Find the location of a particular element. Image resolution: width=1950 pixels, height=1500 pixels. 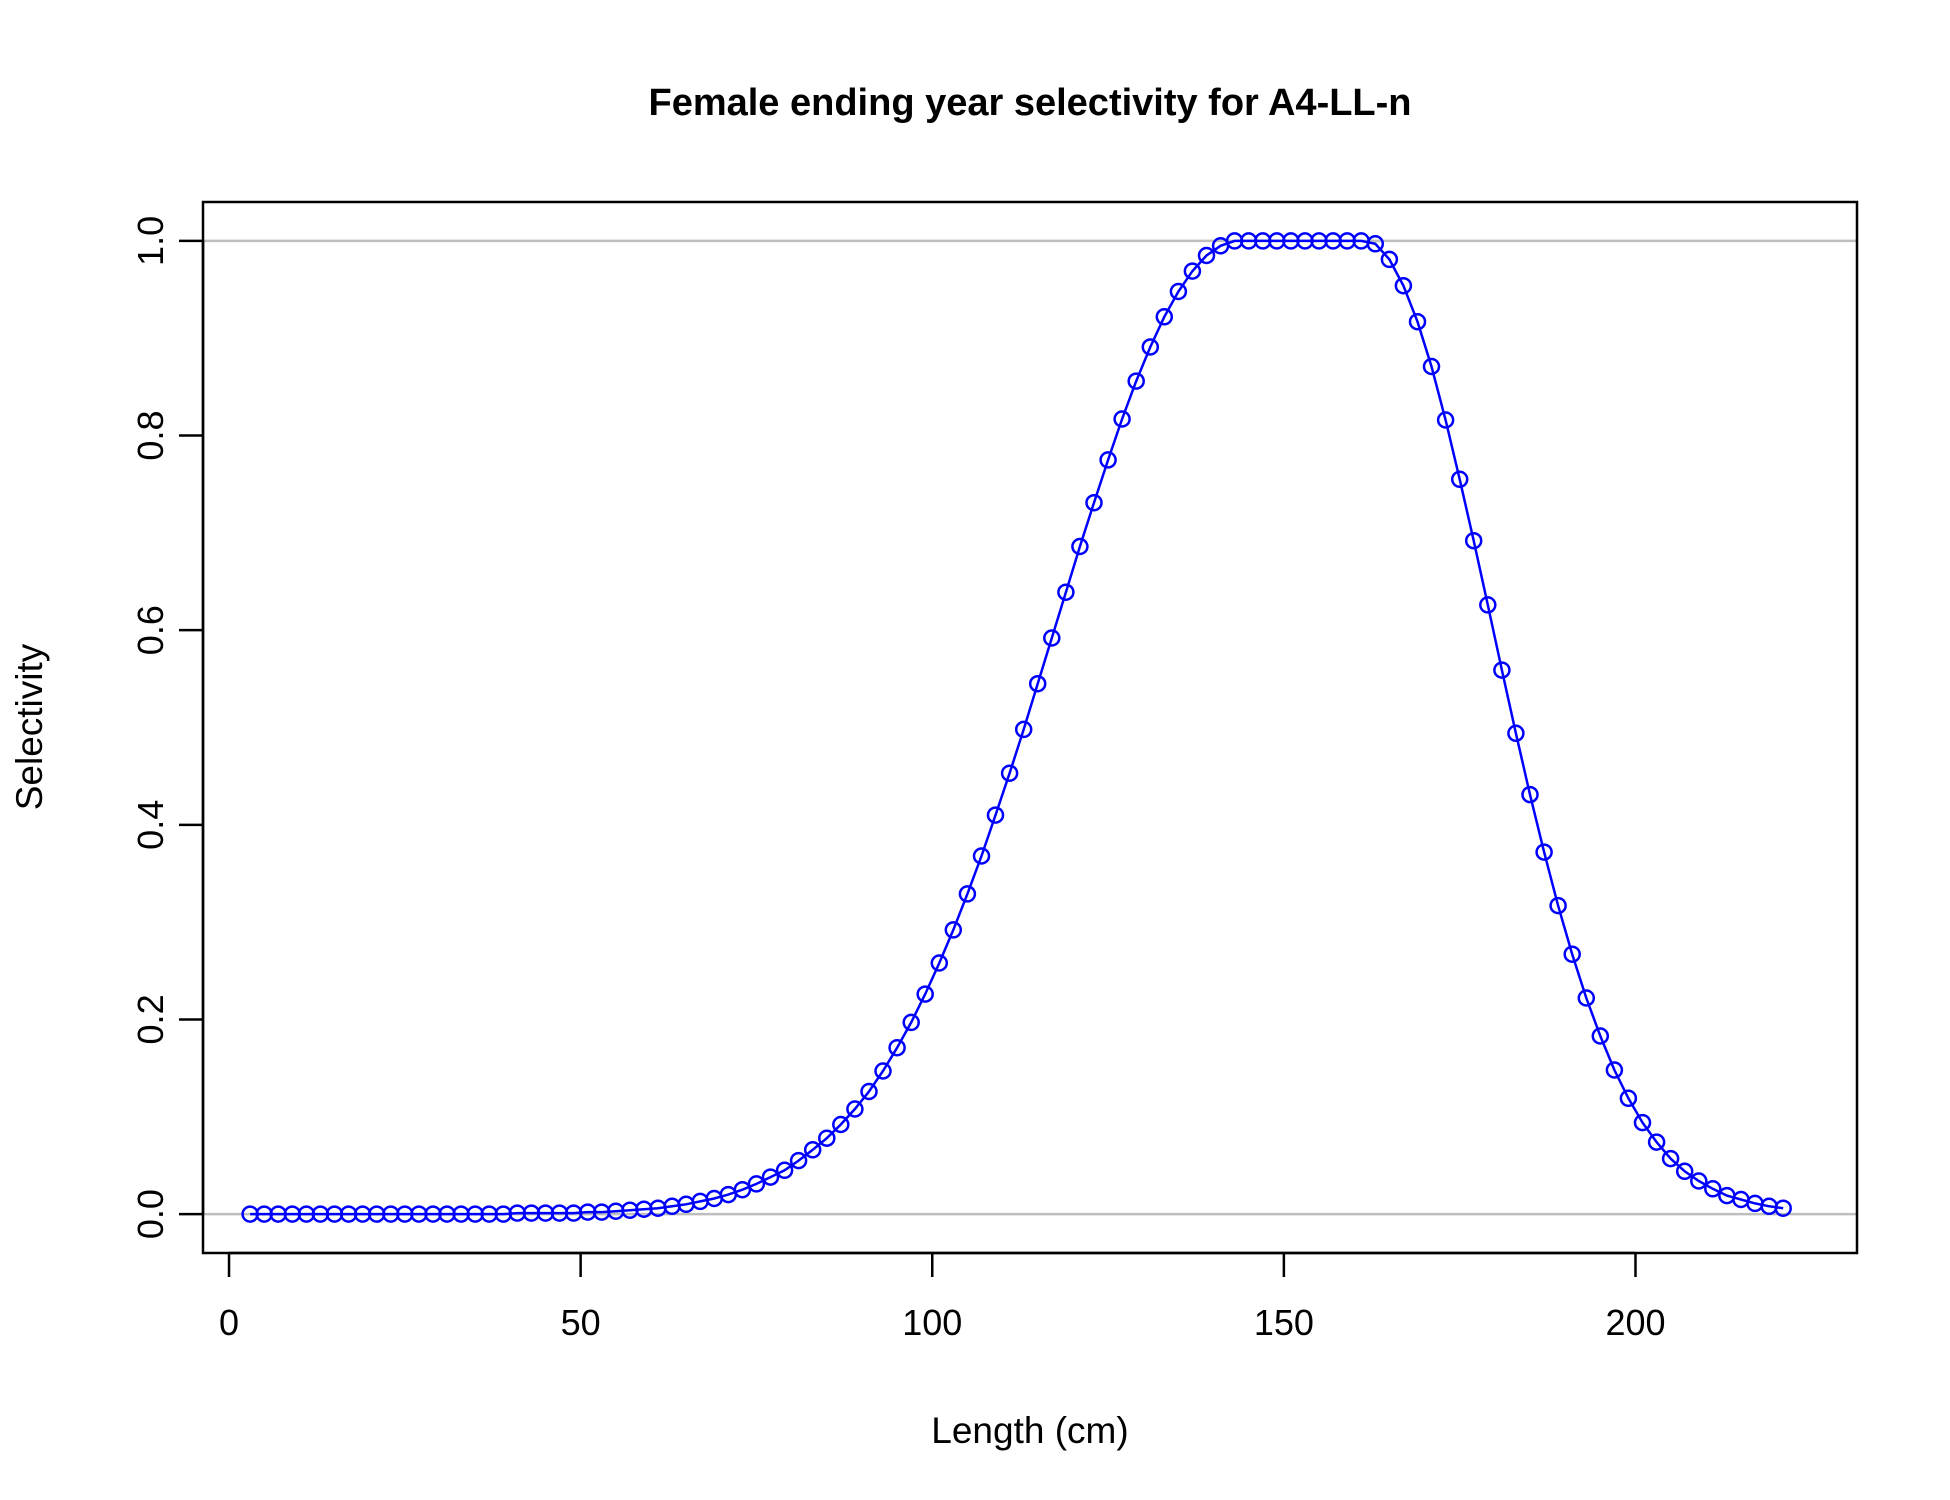

x-axis: 0 50 100 150 200 is located at coordinates (942, 1297).